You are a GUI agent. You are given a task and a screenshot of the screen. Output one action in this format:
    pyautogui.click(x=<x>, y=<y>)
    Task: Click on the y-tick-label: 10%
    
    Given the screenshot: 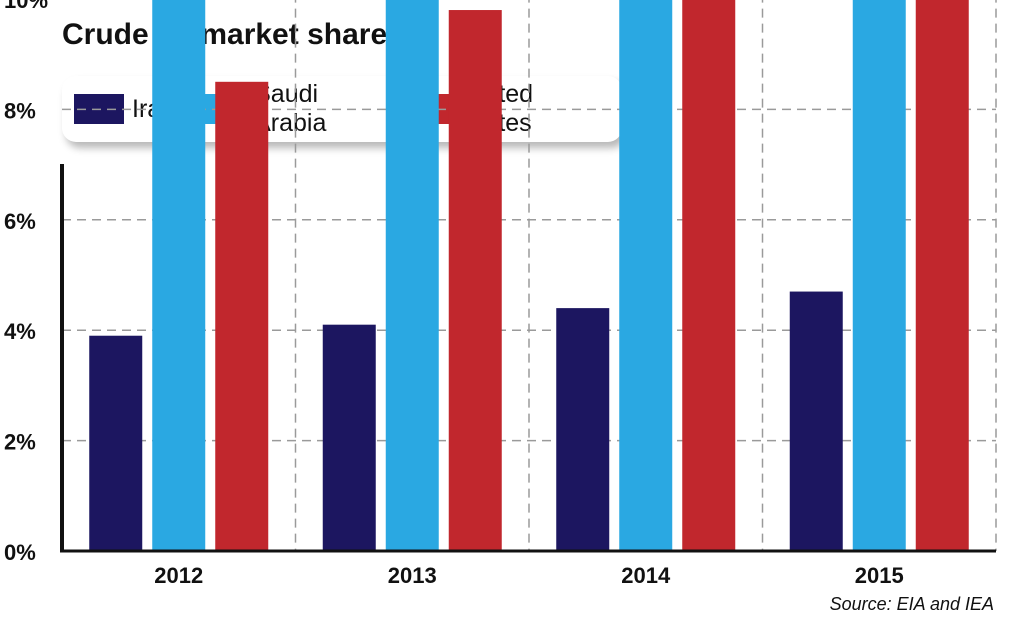 What is the action you would take?
    pyautogui.click(x=26, y=6)
    